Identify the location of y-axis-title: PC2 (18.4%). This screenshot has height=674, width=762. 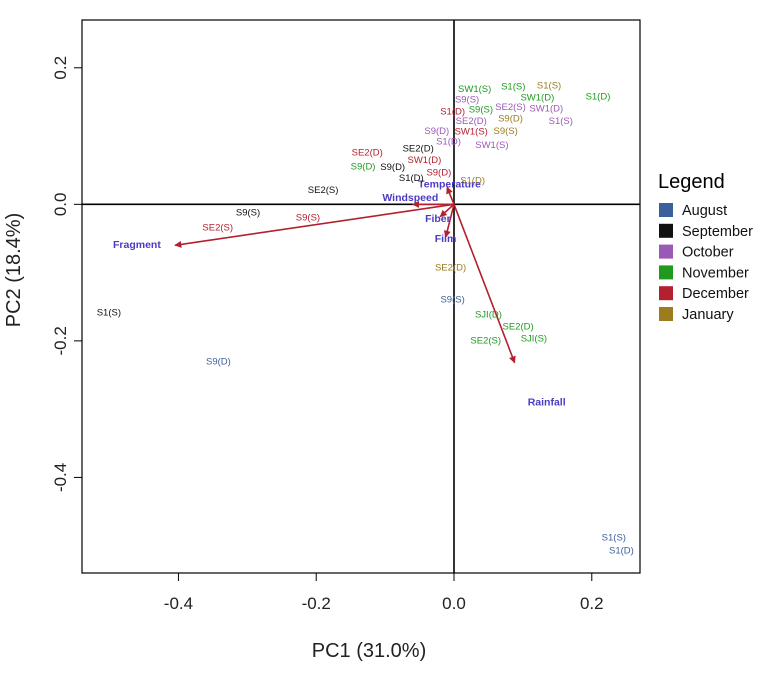
(14, 270).